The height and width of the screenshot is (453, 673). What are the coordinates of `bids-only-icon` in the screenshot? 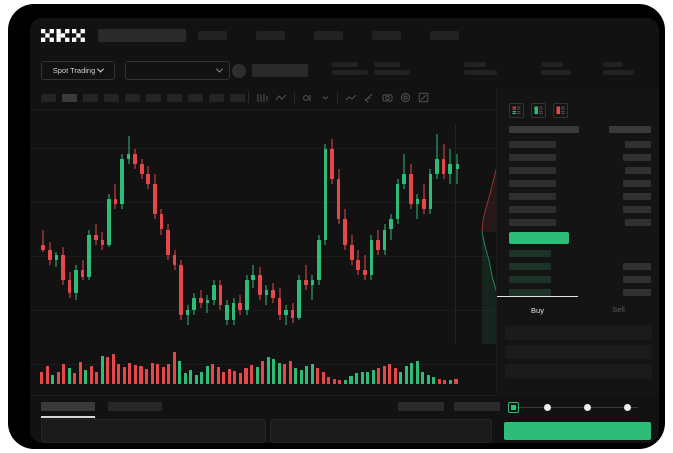 It's located at (538, 110).